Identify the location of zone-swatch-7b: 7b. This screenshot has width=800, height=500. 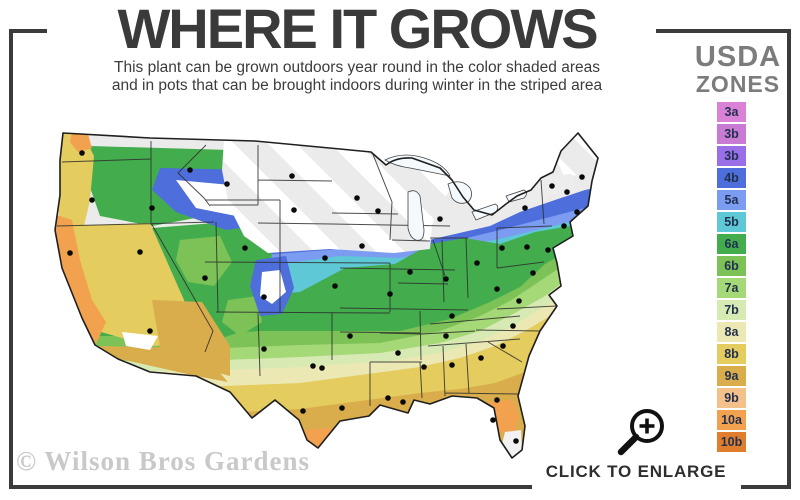
(731, 310).